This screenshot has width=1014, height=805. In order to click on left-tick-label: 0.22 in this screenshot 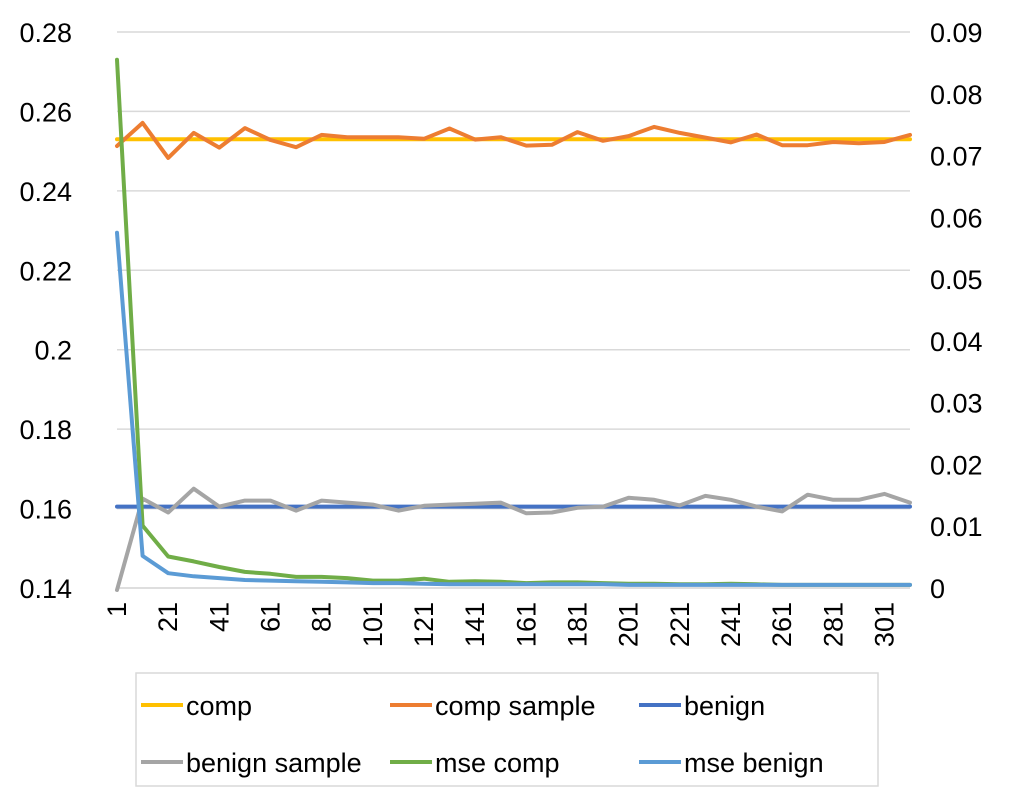, I will do `click(45, 271)`.